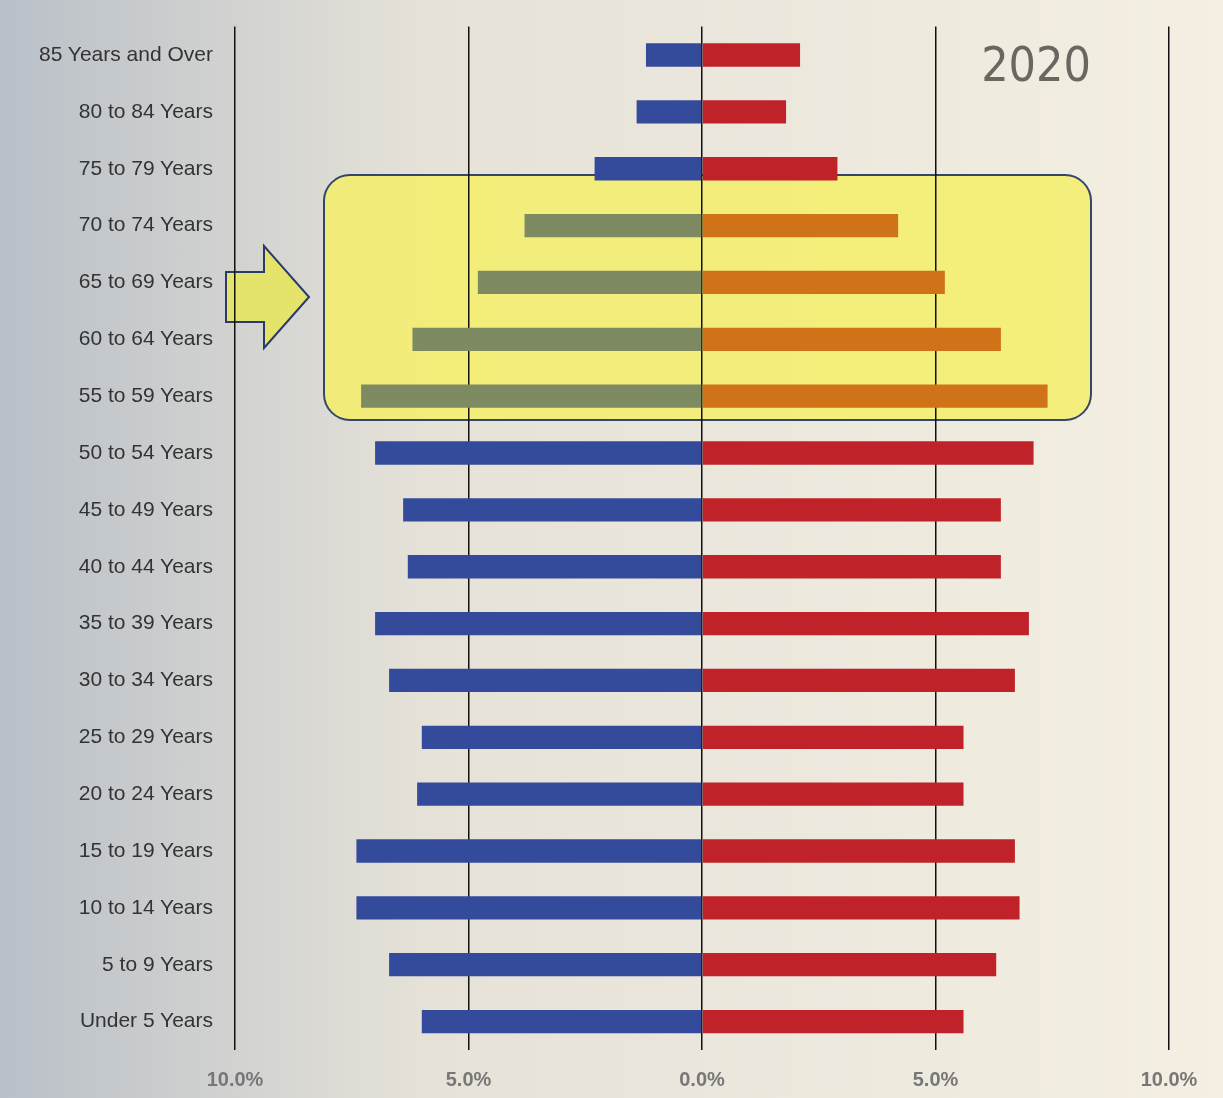  Describe the element at coordinates (145, 508) in the screenshot. I see `y-tick-label: 45 to 49 Years` at that location.